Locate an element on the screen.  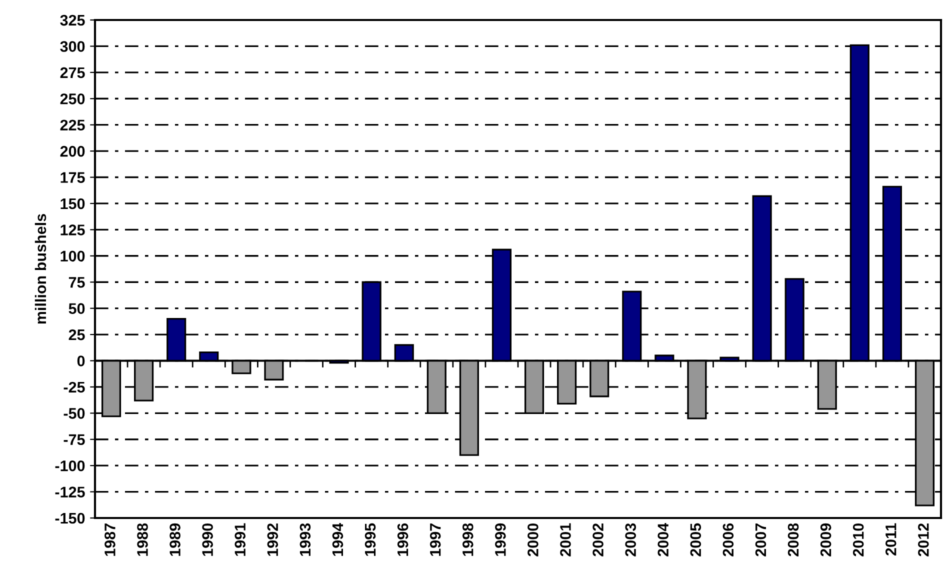
y-tick-label: 325 is located at coordinates (72, 20).